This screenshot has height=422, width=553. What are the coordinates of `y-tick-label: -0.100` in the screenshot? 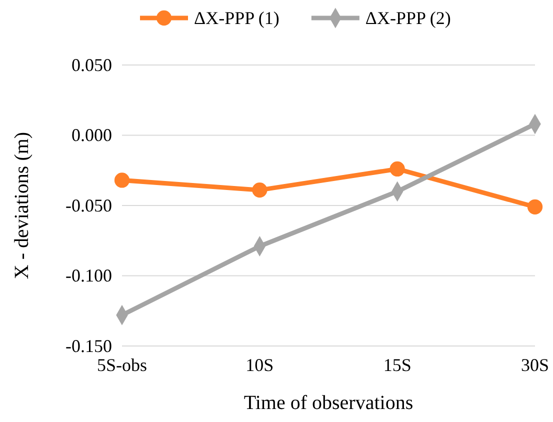 It's located at (89, 276).